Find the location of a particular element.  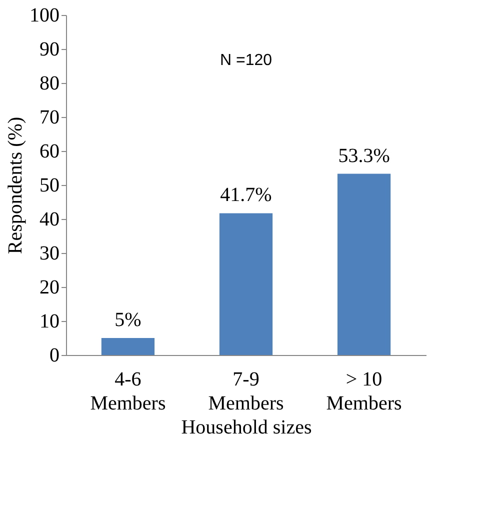

data-label: 53.3% is located at coordinates (364, 155).